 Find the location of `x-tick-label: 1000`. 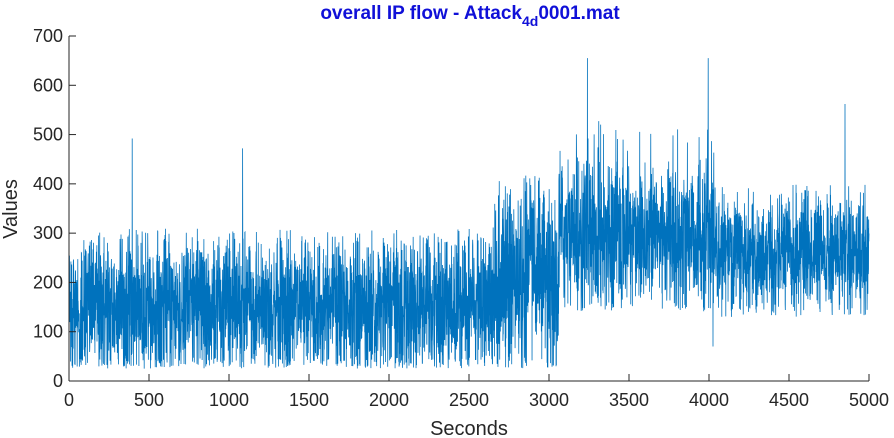

x-tick-label: 1000 is located at coordinates (229, 400).